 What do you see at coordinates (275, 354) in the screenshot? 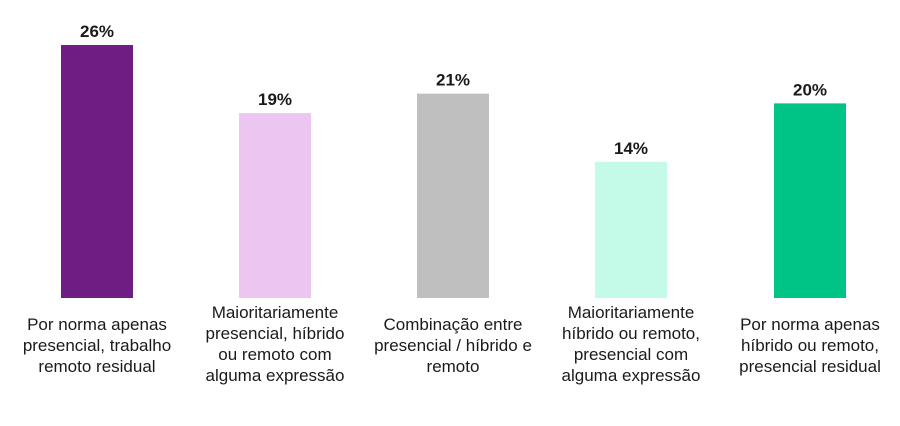
I see `category-label-line: ou remoto com` at bounding box center [275, 354].